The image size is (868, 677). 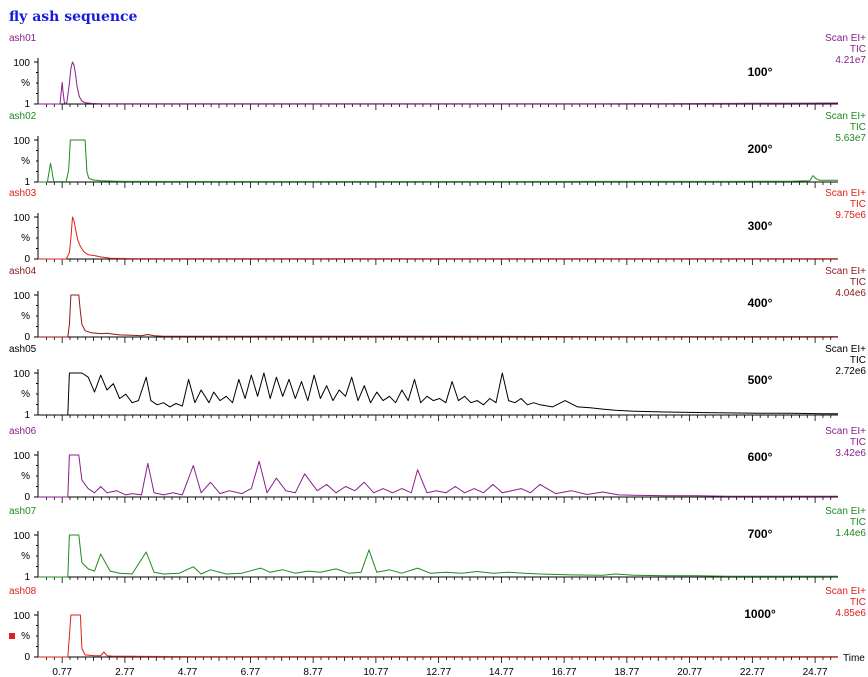 What do you see at coordinates (760, 303) in the screenshot?
I see `panel-4-temperature: 400°` at bounding box center [760, 303].